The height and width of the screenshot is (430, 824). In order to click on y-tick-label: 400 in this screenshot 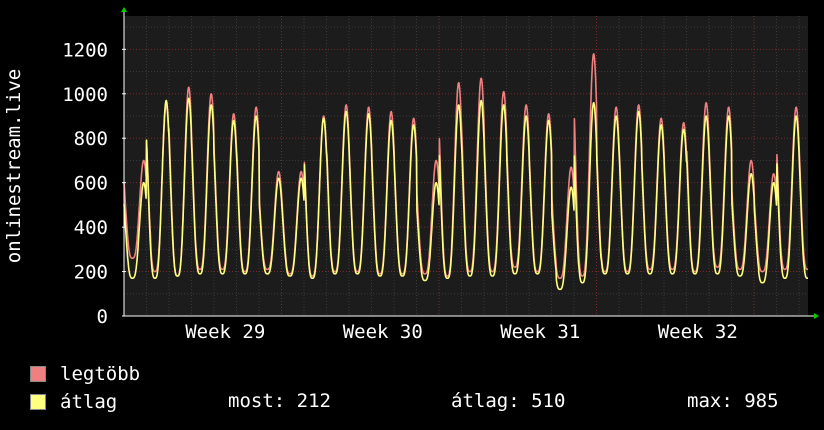, I will do `click(91, 228)`.